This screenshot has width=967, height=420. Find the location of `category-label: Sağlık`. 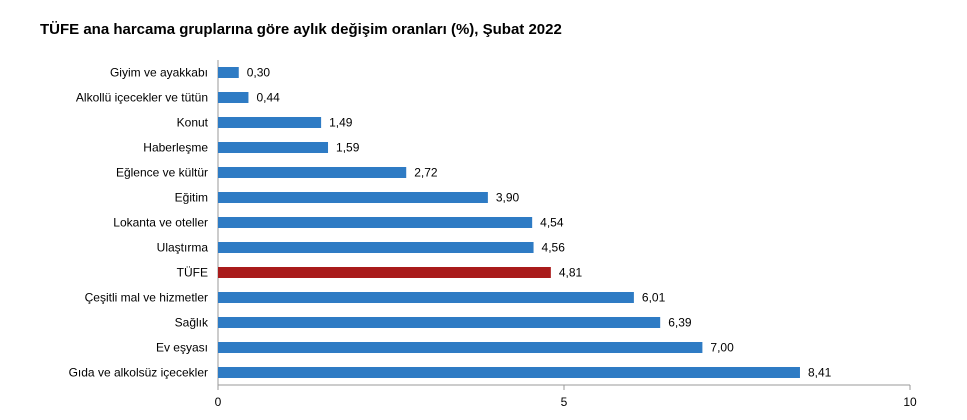

category-label: Sağlık is located at coordinates (192, 323).